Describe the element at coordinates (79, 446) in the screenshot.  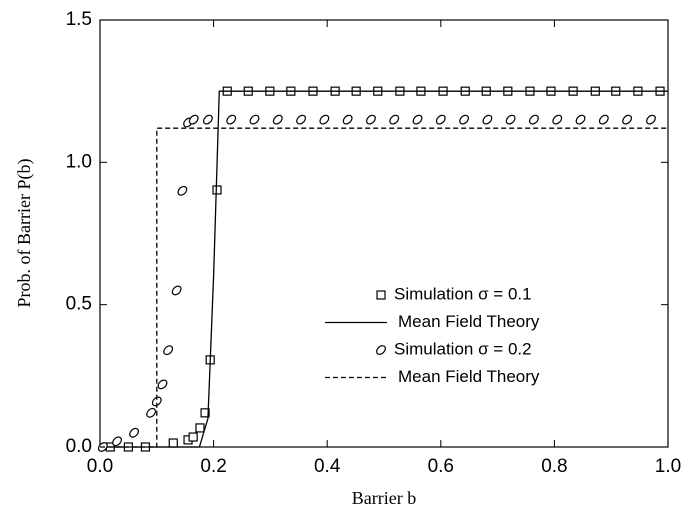
I see `y-tick-label: 0.0` at that location.